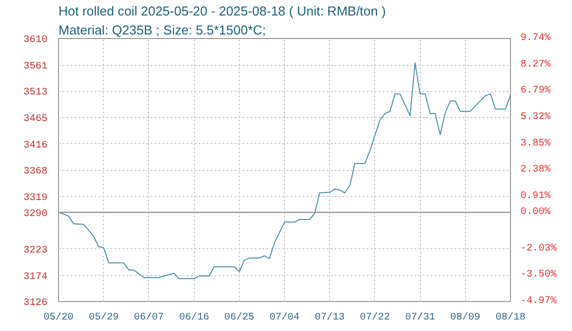 The image size is (572, 331). What do you see at coordinates (59, 318) in the screenshot?
I see `x-tick-label: 05/20` at bounding box center [59, 318].